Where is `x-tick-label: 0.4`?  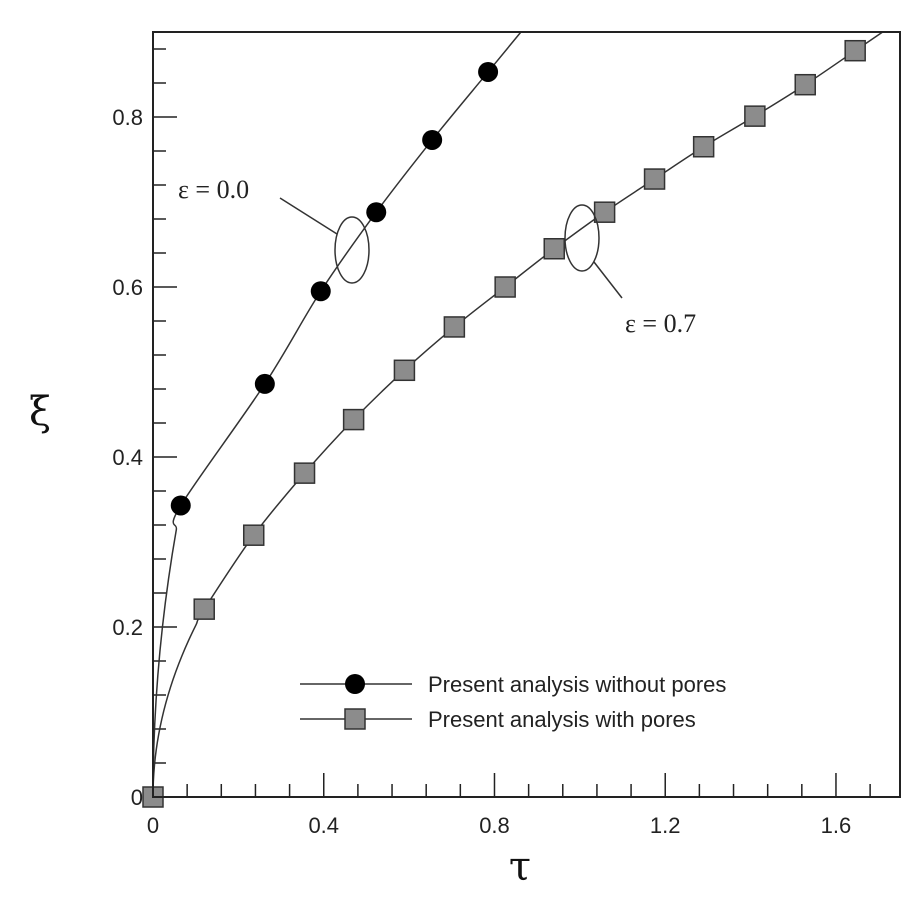
x-tick-label: 0.4 is located at coordinates (323, 825).